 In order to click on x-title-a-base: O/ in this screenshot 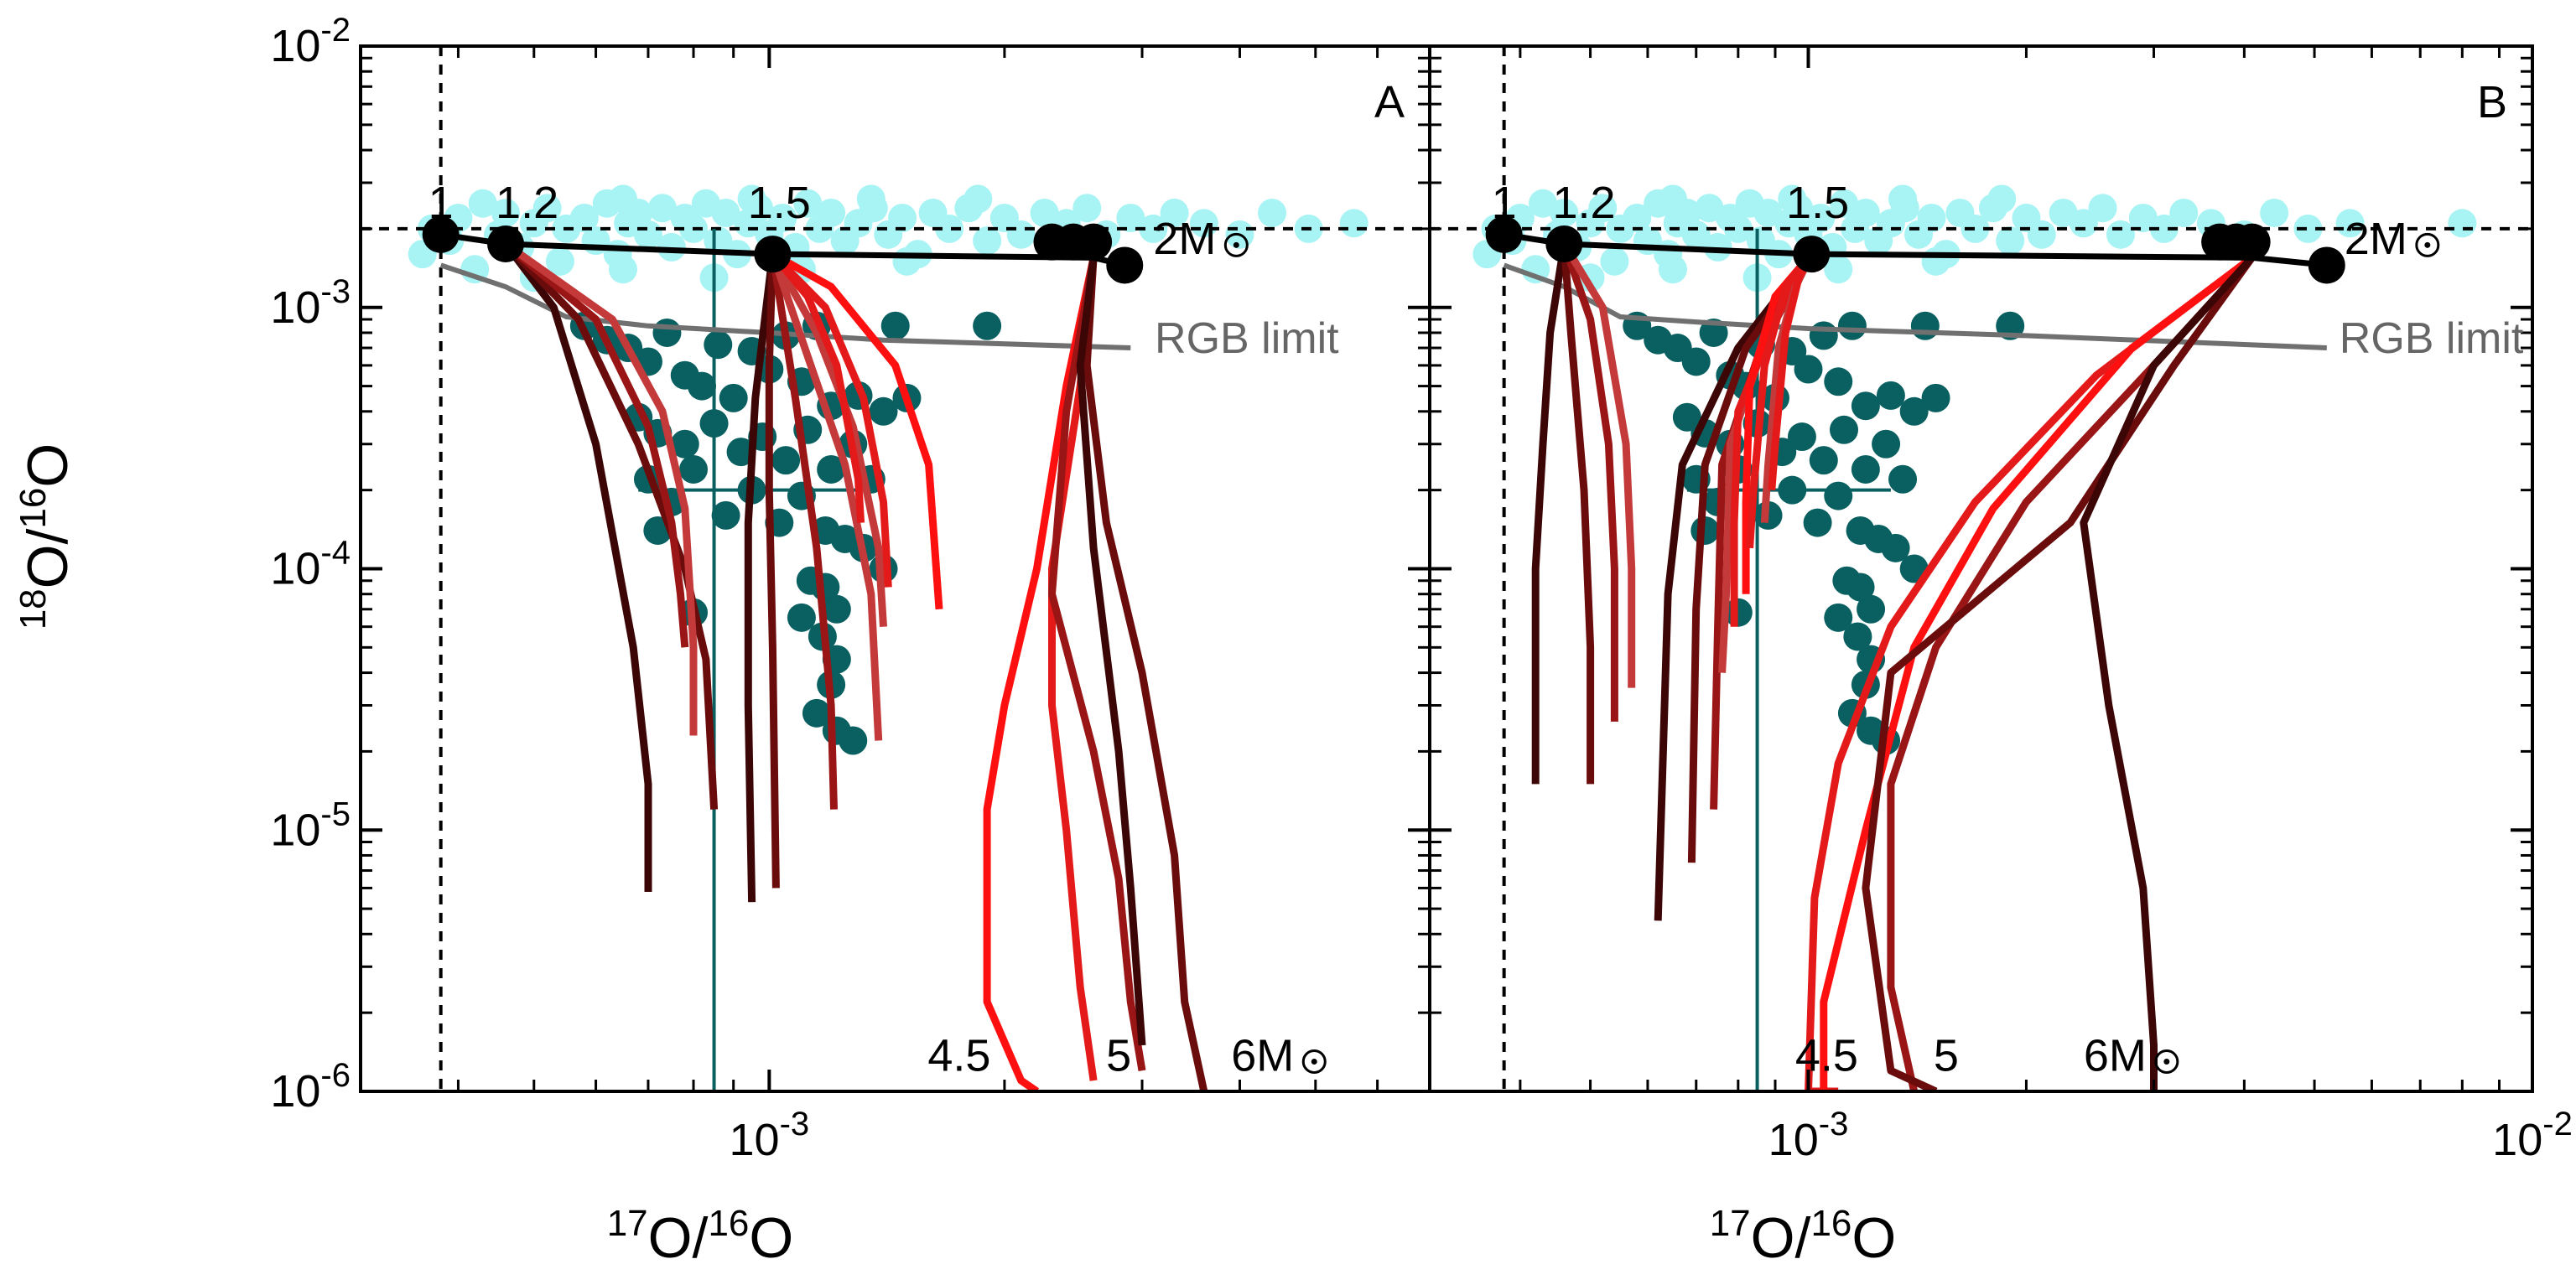, I will do `click(678, 1238)`.